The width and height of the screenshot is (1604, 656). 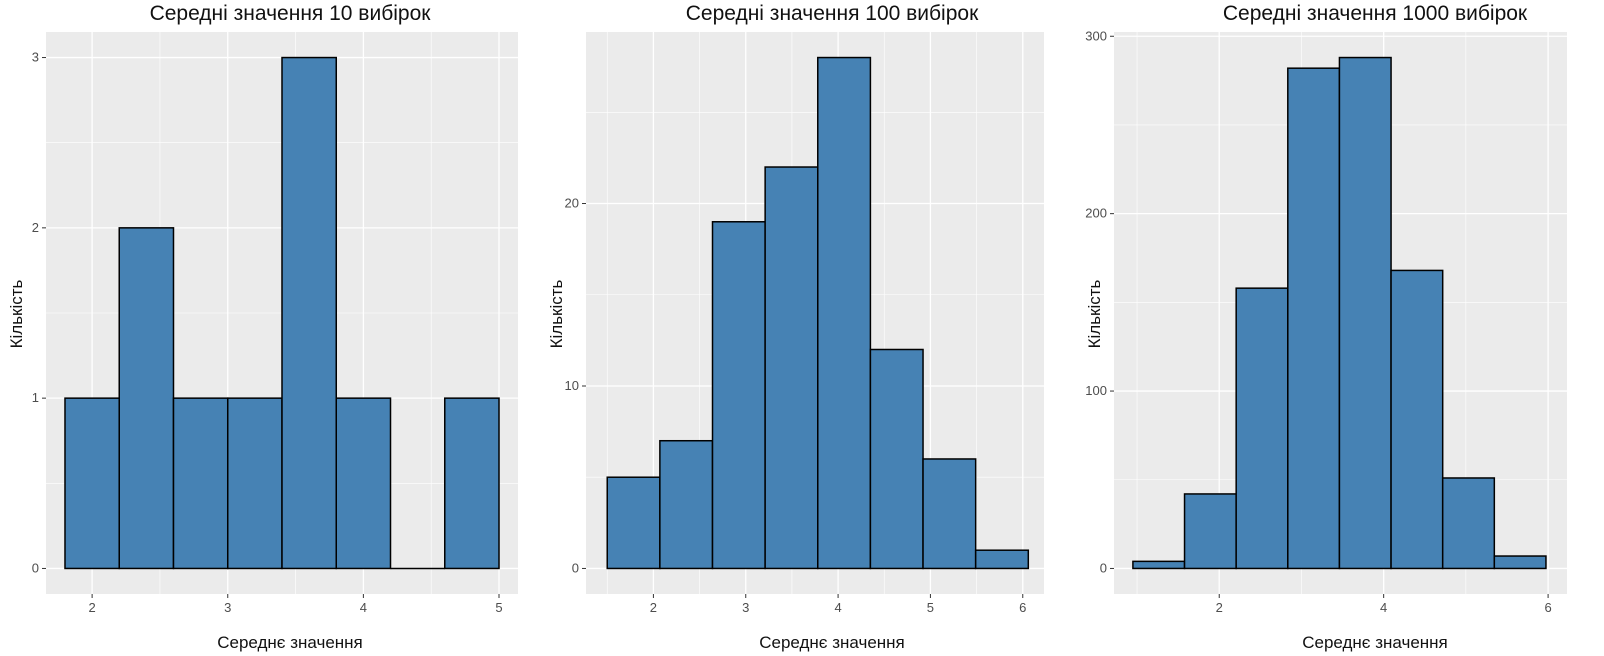 What do you see at coordinates (572, 203) in the screenshot?
I see `y-tick-label: 20` at bounding box center [572, 203].